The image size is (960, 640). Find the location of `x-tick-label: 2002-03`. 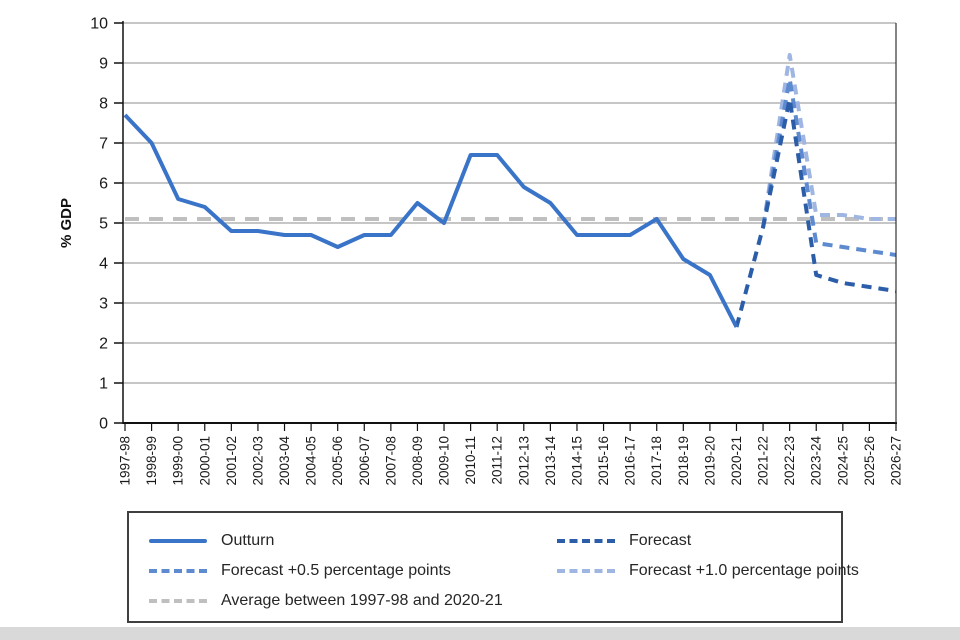

x-tick-label: 2002-03 is located at coordinates (257, 461).